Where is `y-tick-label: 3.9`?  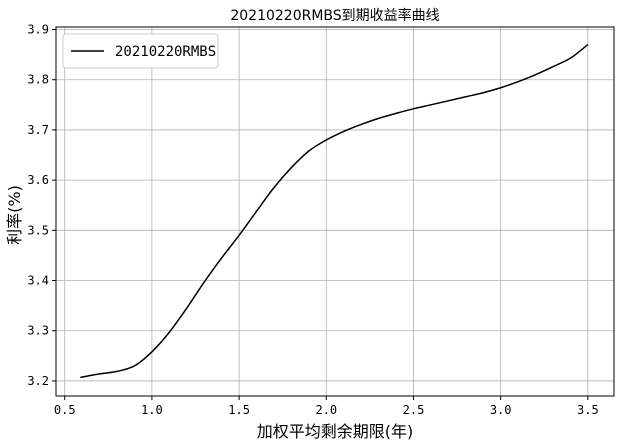
y-tick-label: 3.9 is located at coordinates (38, 30).